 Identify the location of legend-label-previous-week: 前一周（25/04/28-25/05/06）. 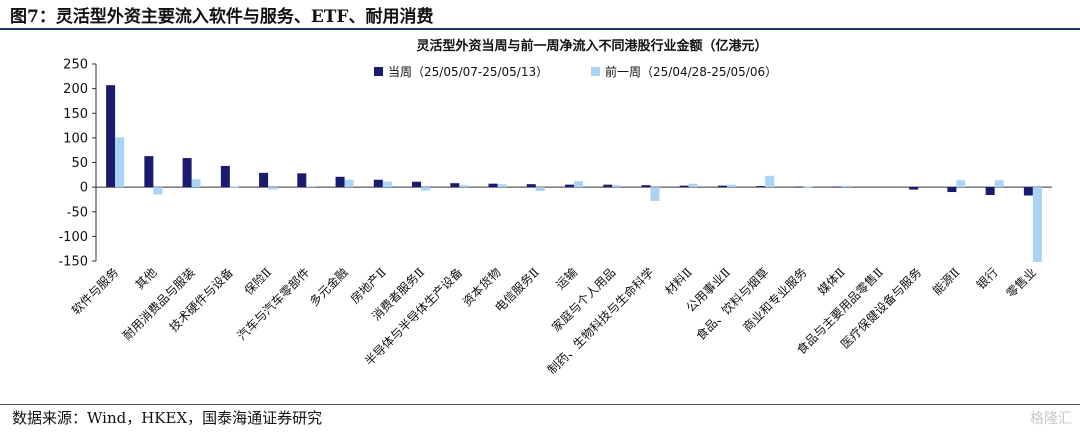
(691, 71).